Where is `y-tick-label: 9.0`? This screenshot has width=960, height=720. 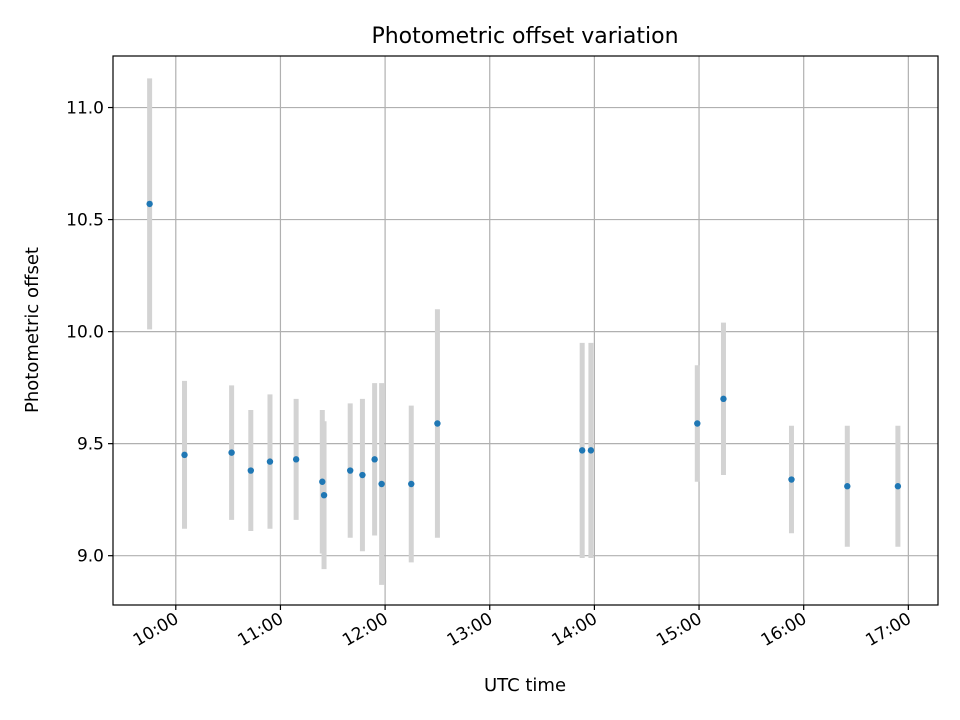 y-tick-label: 9.0 is located at coordinates (90, 557).